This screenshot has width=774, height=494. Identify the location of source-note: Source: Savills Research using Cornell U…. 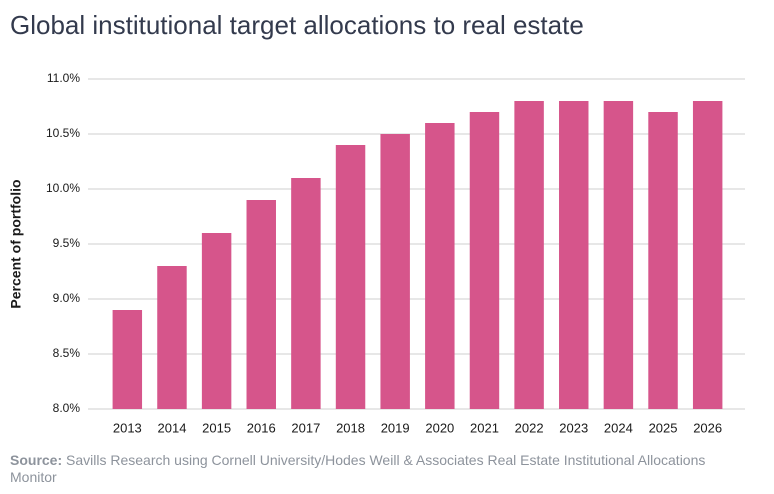
(380, 469).